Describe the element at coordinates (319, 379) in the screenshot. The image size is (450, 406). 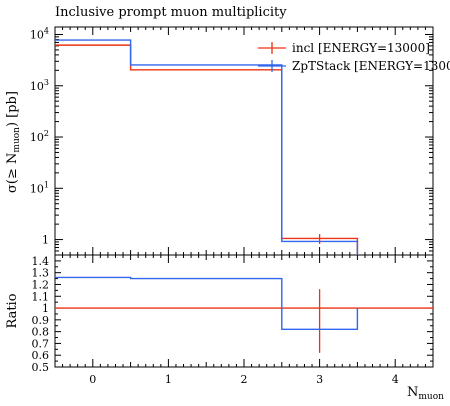
I see `x-tick-label: 3` at that location.